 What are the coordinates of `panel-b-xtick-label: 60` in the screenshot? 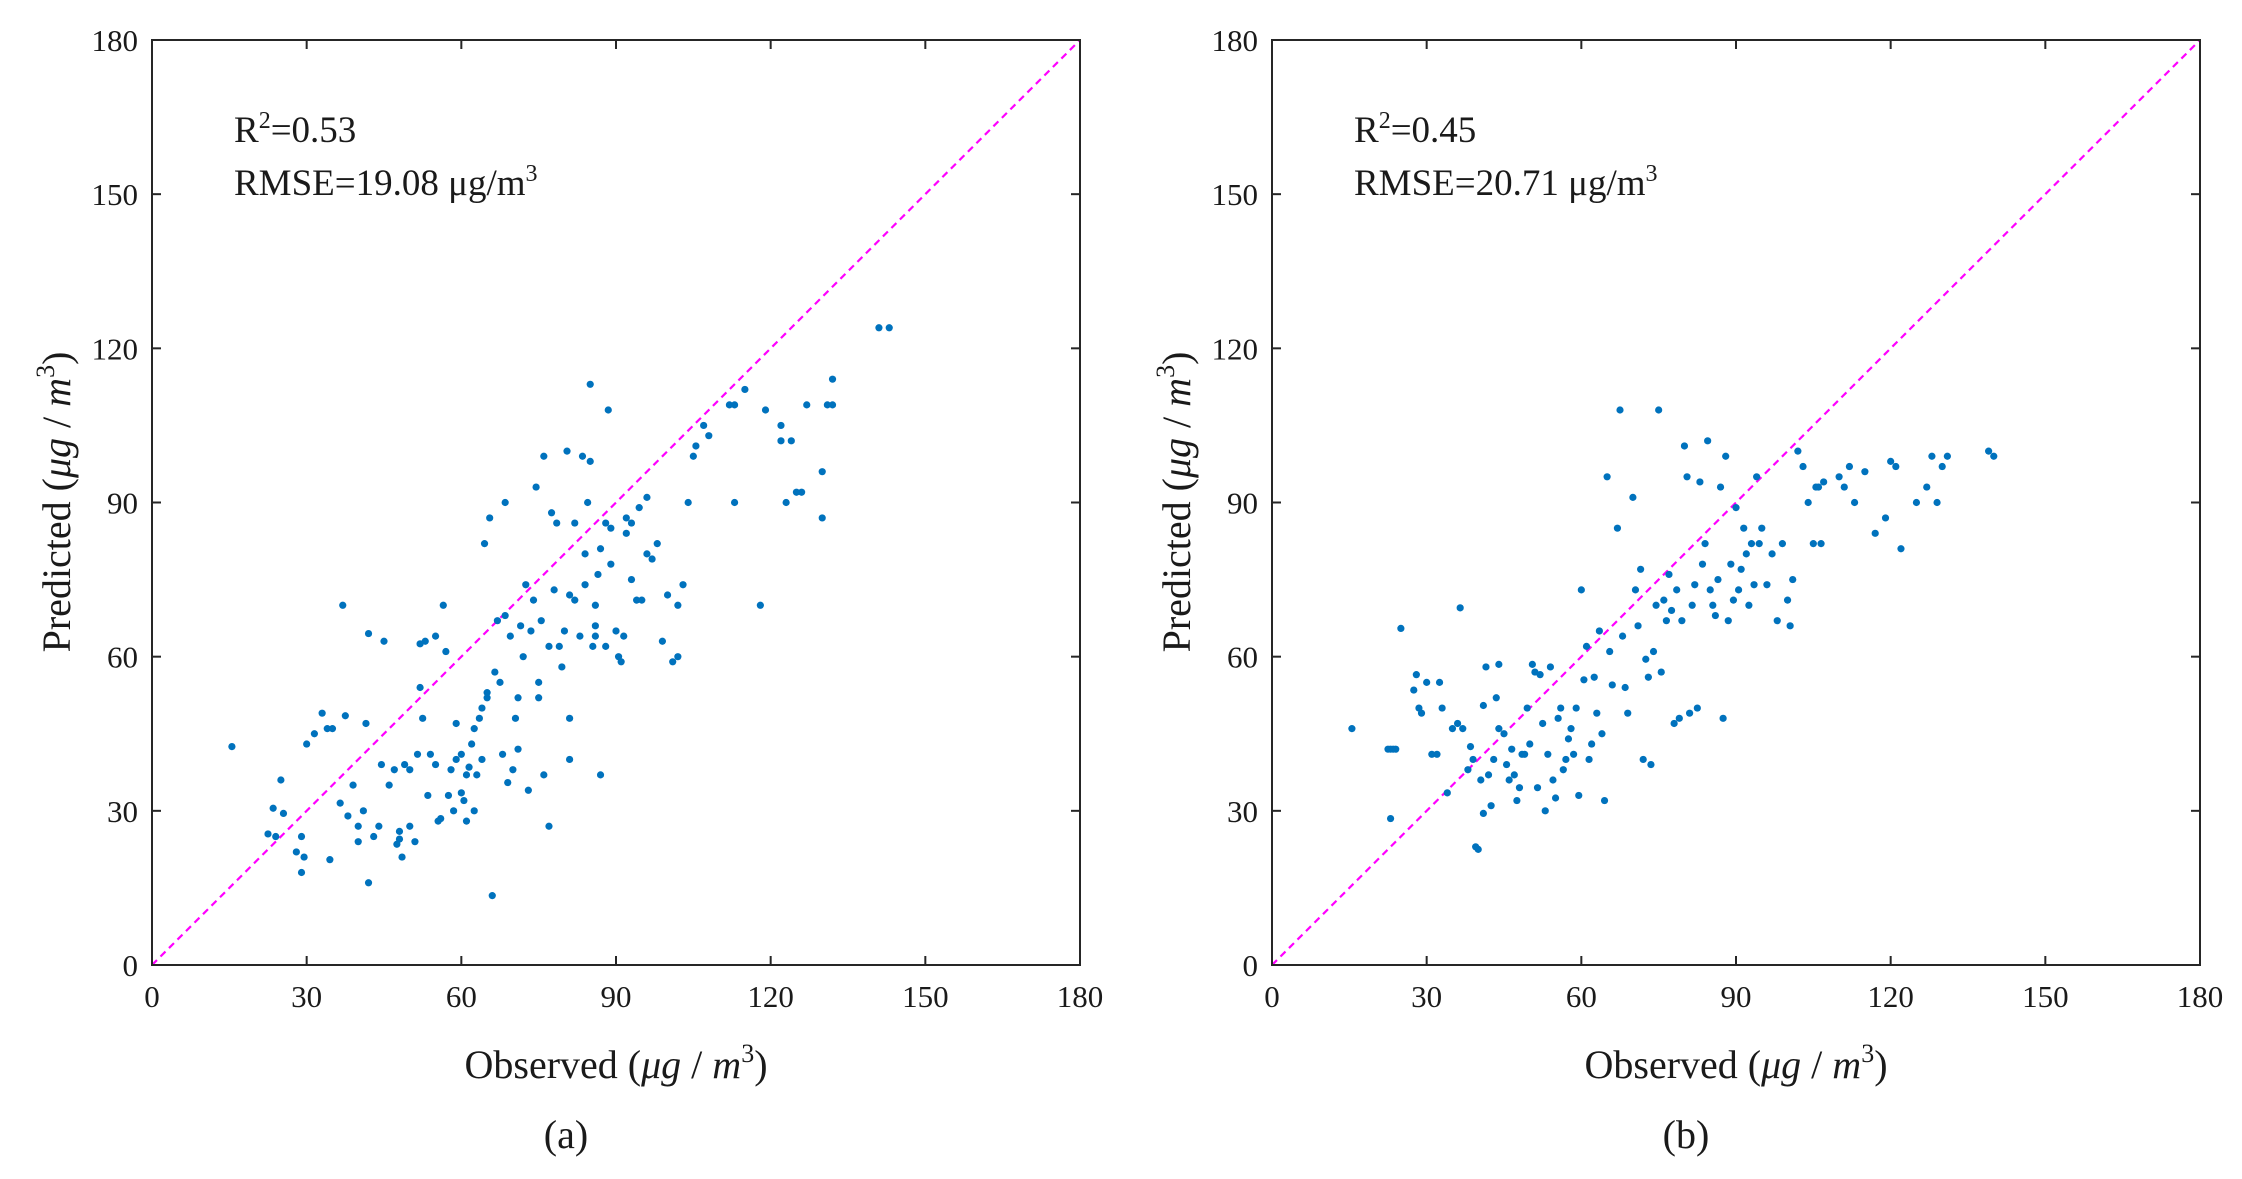 It's located at (1581, 996).